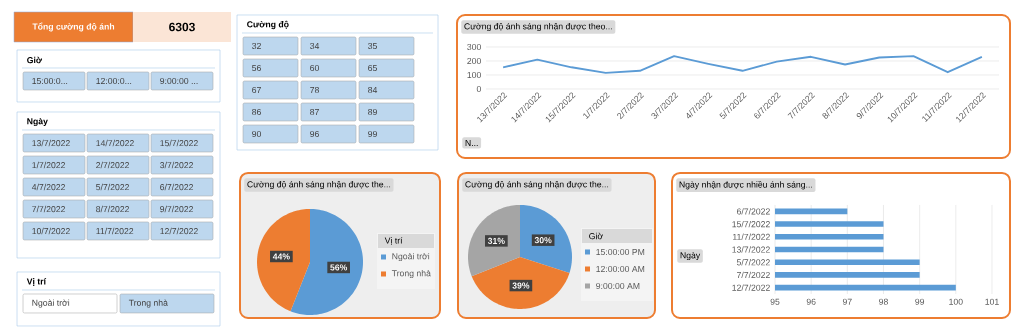 This screenshot has height=334, width=1024. Describe the element at coordinates (372, 134) in the screenshot. I see `category-label: 99` at that location.